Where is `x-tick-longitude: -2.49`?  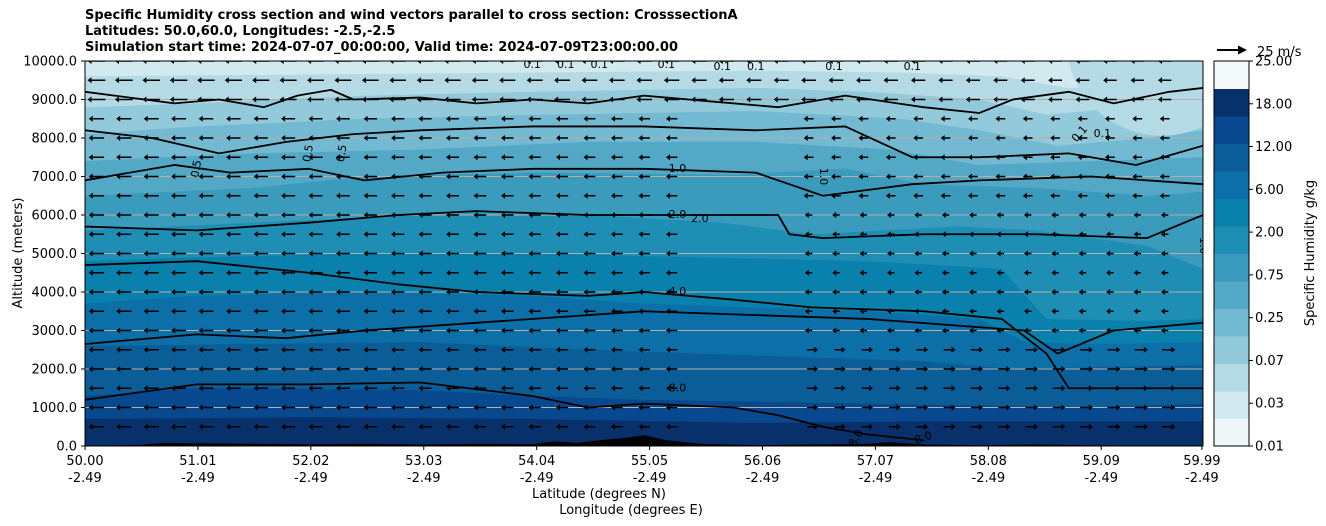
x-tick-longitude: -2.49 is located at coordinates (311, 478).